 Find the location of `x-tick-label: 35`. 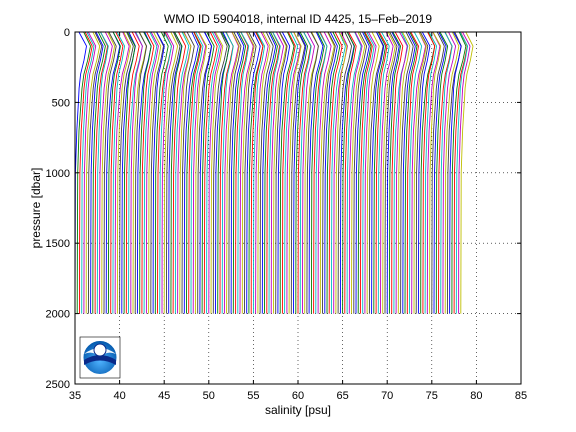

x-tick-label: 35 is located at coordinates (75, 396).